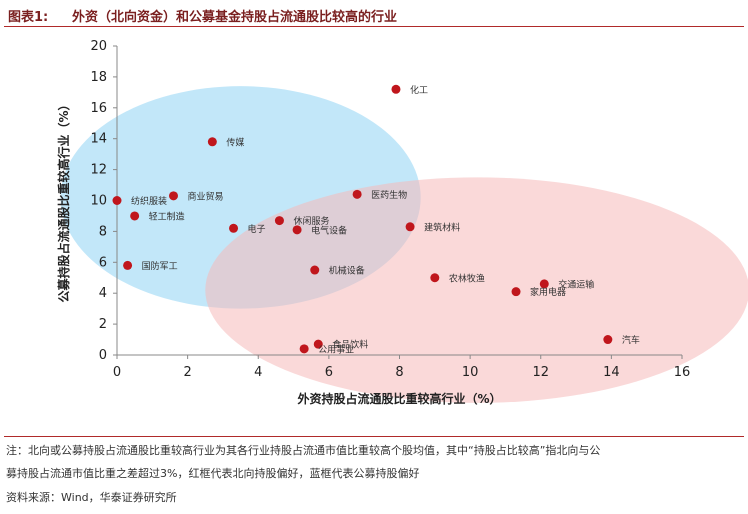 The image size is (748, 514). What do you see at coordinates (103, 293) in the screenshot?
I see `y-tick-label: 4` at bounding box center [103, 293].